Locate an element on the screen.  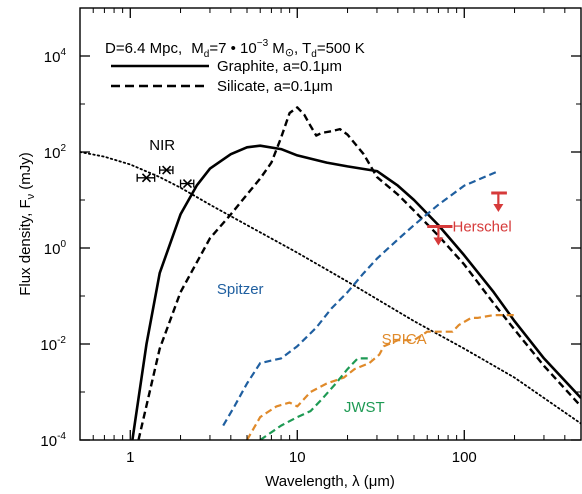
y-tick-label: 10⁻² is located at coordinates (53, 344).